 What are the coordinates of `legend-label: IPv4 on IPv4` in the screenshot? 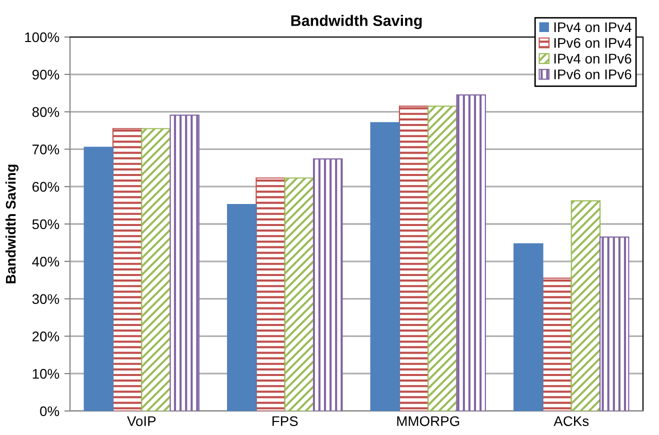 It's located at (593, 27).